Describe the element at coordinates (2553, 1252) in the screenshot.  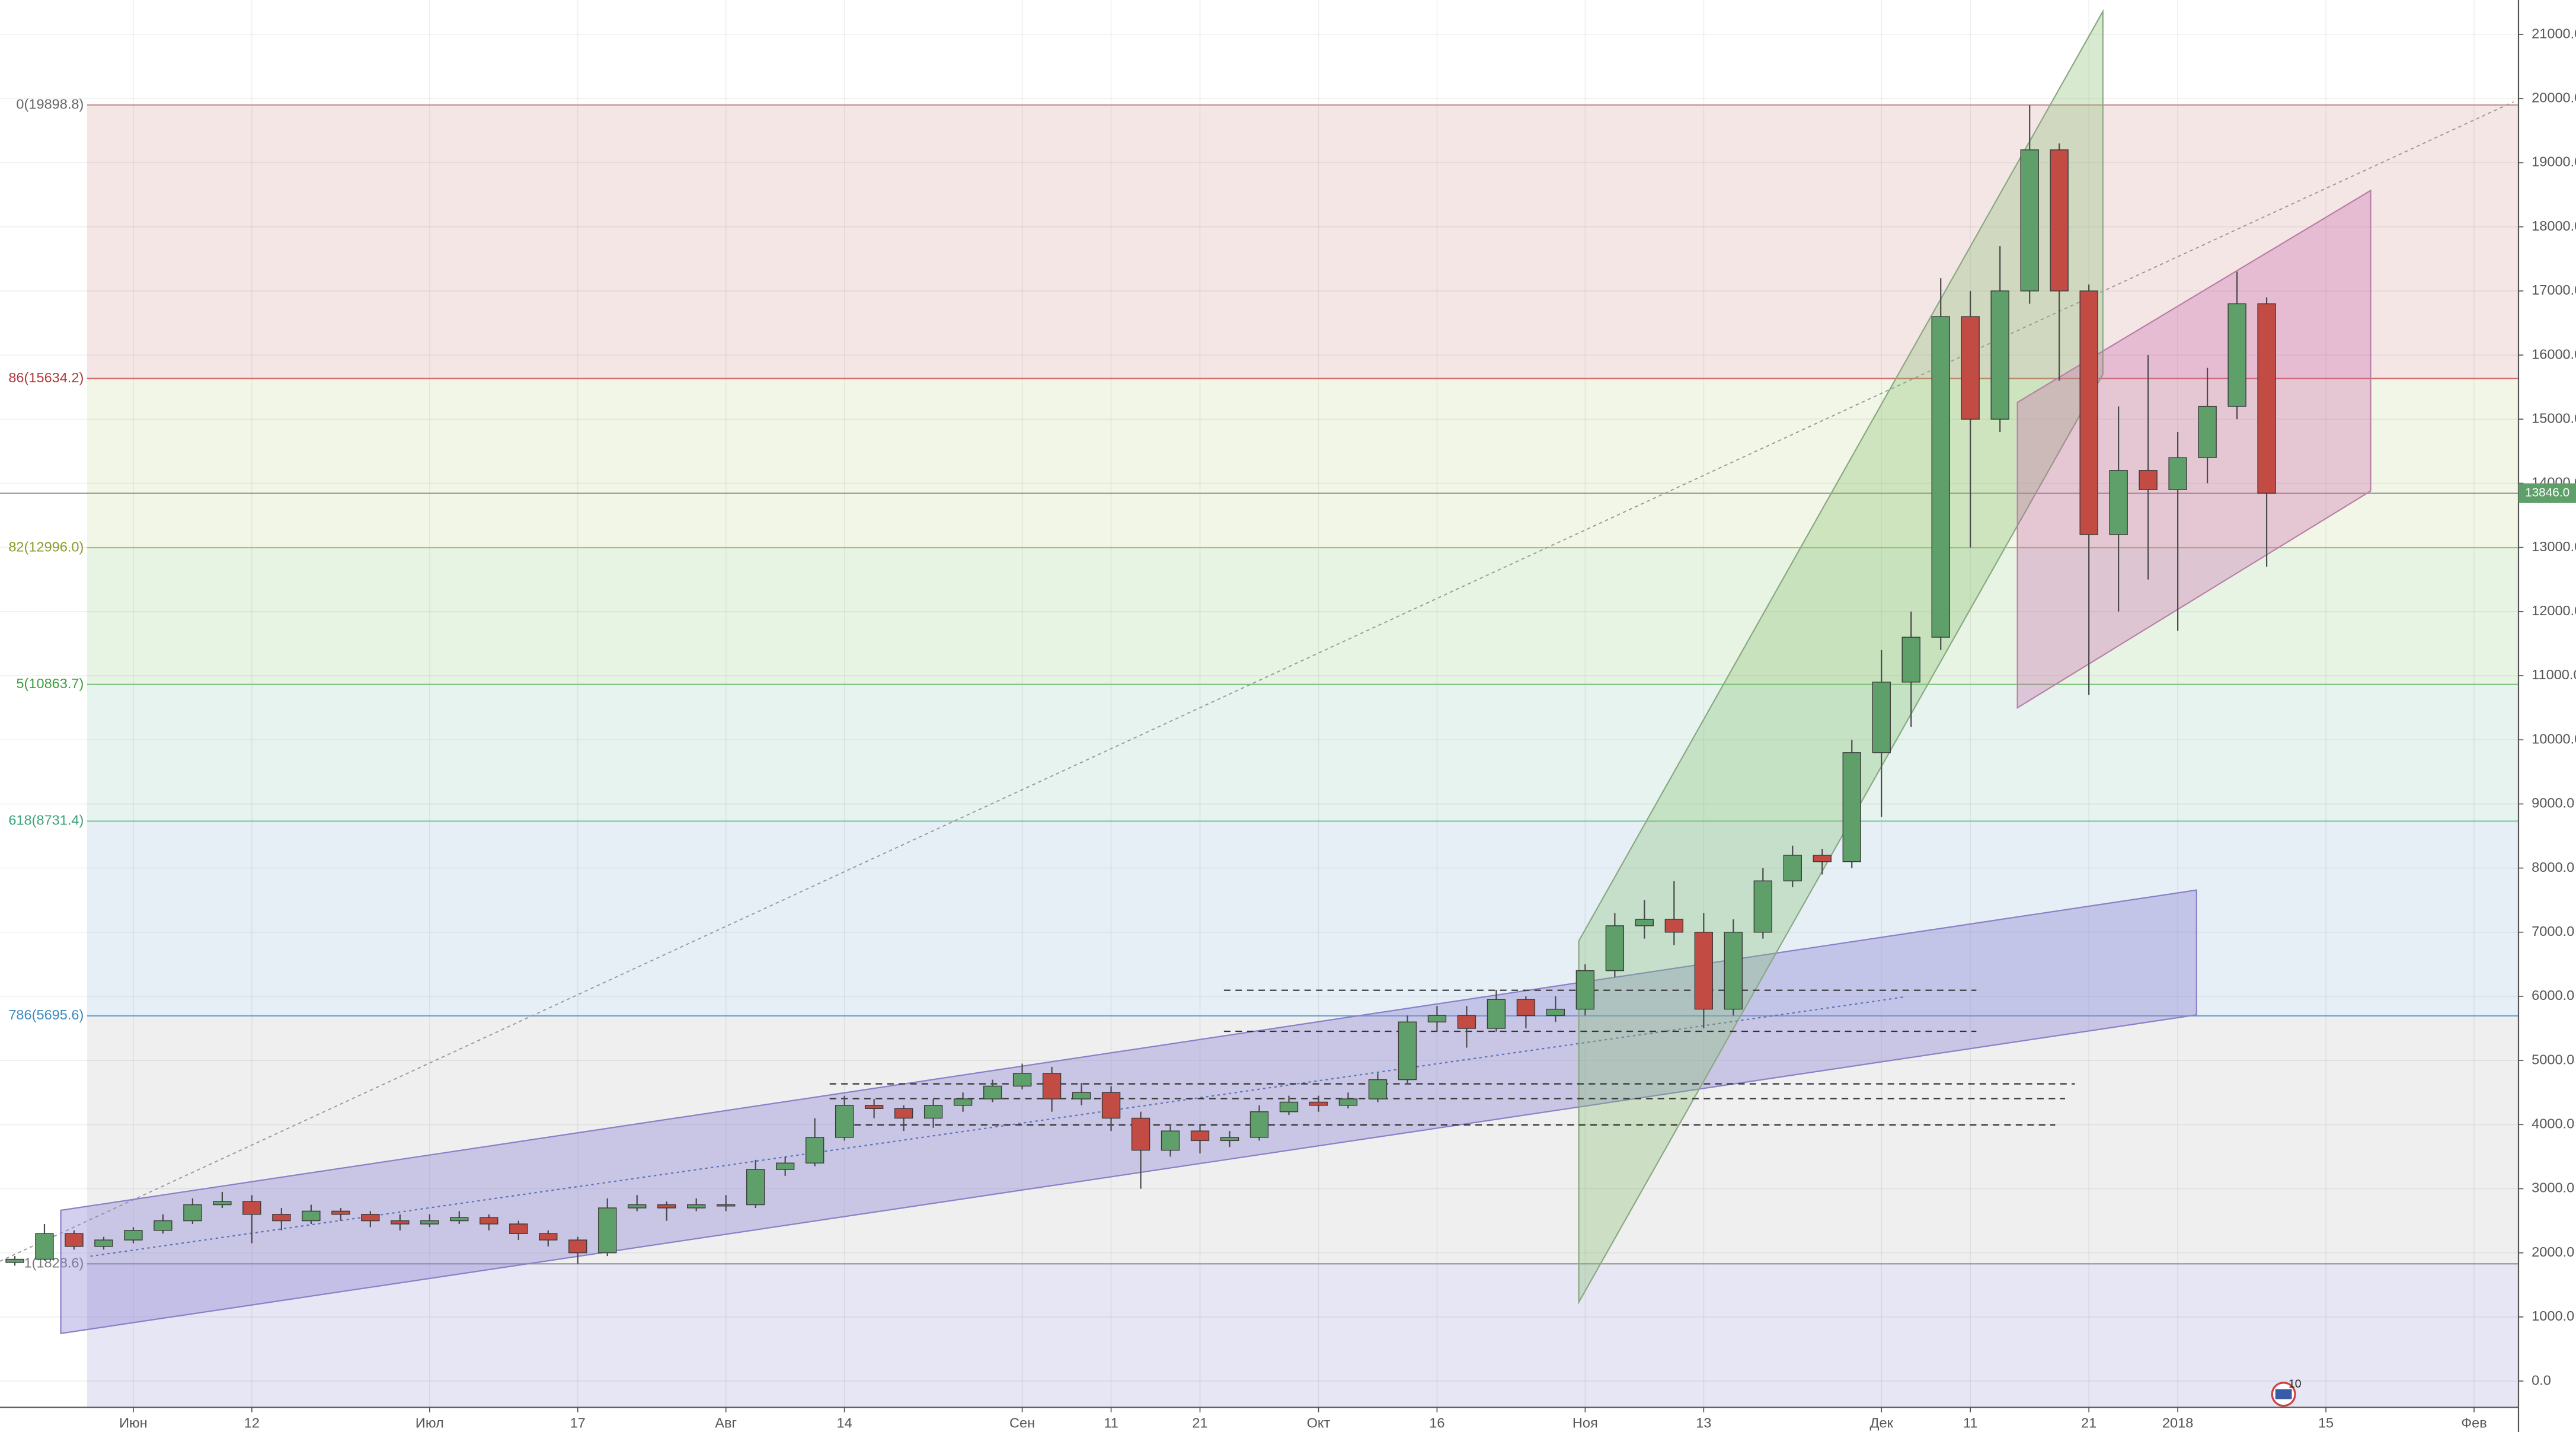
I see `y-tick-label: 2000.0` at that location.